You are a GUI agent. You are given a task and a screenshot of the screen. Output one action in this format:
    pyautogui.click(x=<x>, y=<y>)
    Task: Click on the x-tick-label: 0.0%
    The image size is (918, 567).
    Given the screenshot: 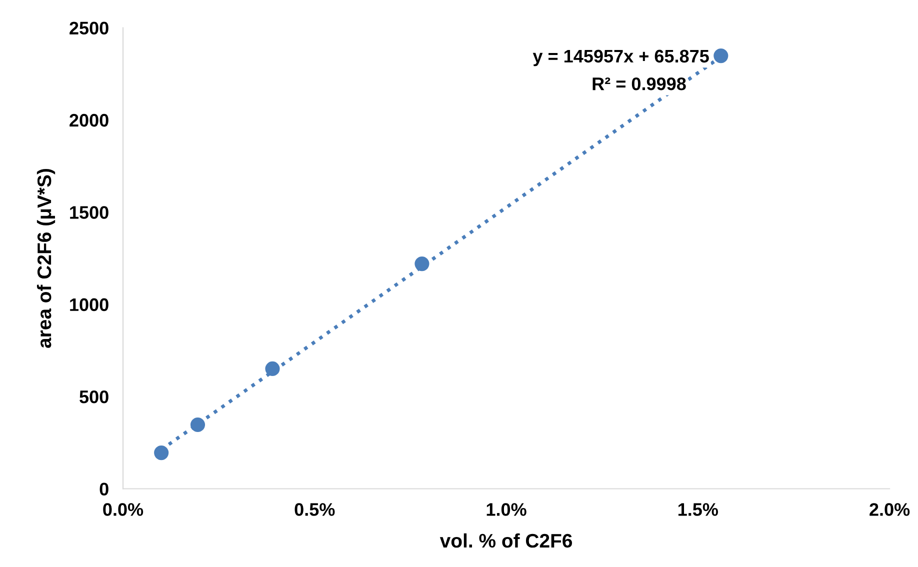 What is the action you would take?
    pyautogui.click(x=123, y=509)
    